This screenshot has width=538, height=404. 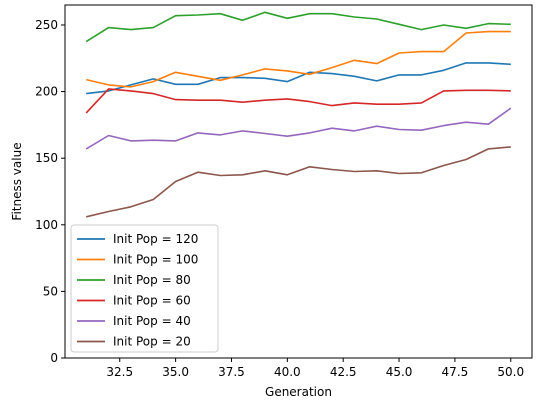 What do you see at coordinates (50, 291) in the screenshot?
I see `y-tick-label: 50` at bounding box center [50, 291].